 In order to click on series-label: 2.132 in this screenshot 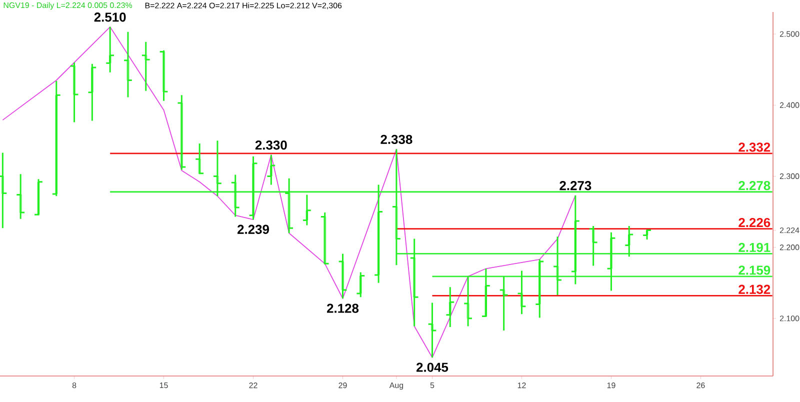, I will do `click(754, 289)`.